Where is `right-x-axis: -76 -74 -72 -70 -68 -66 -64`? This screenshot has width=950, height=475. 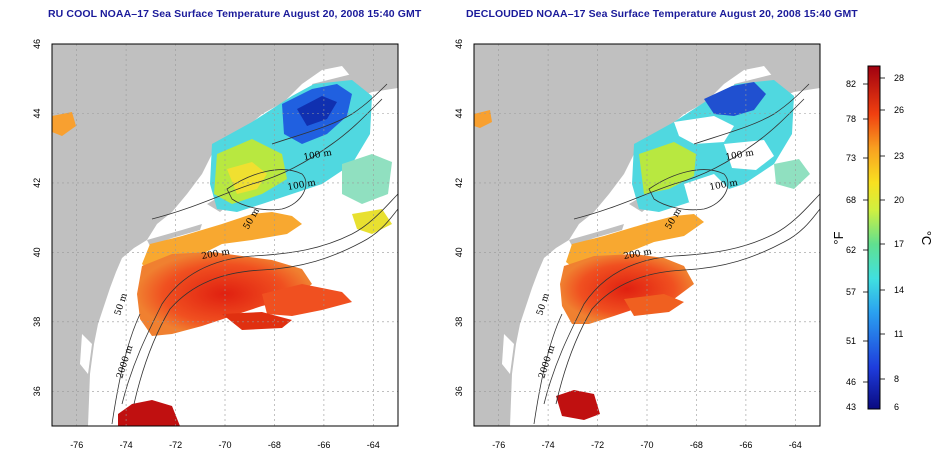 right-x-axis: -76 -74 -72 -70 -68 -66 -64 is located at coordinates (647, 445).